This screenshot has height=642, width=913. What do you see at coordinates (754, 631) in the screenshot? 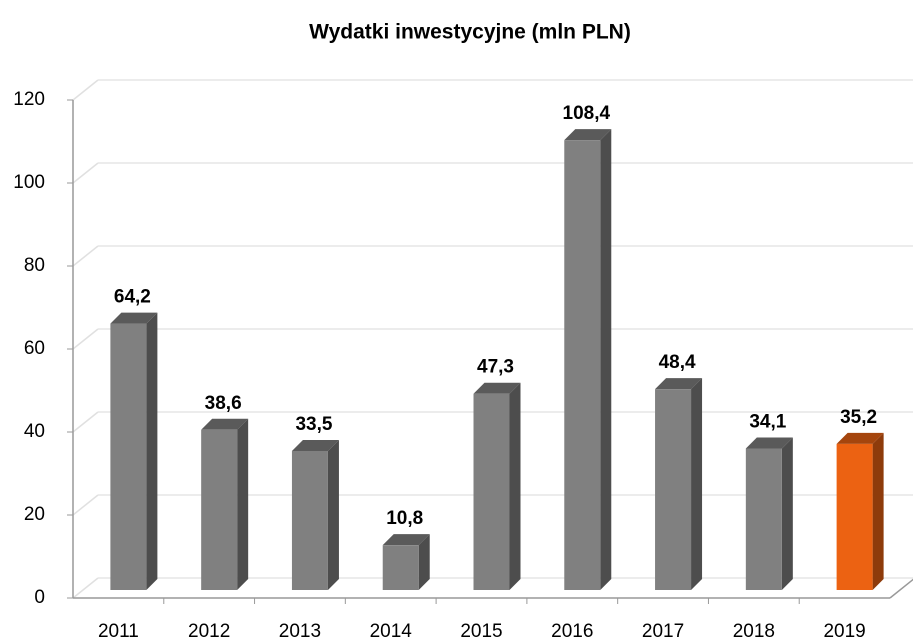
I see `x-tick-label: 2018` at bounding box center [754, 631].